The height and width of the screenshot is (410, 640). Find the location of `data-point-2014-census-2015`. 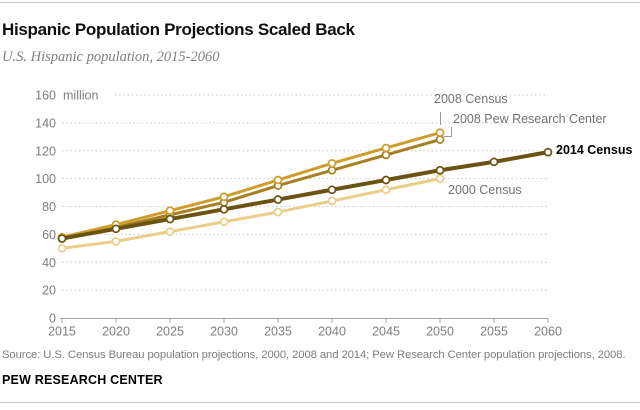

data-point-2014-census-2015 is located at coordinates (62, 238).